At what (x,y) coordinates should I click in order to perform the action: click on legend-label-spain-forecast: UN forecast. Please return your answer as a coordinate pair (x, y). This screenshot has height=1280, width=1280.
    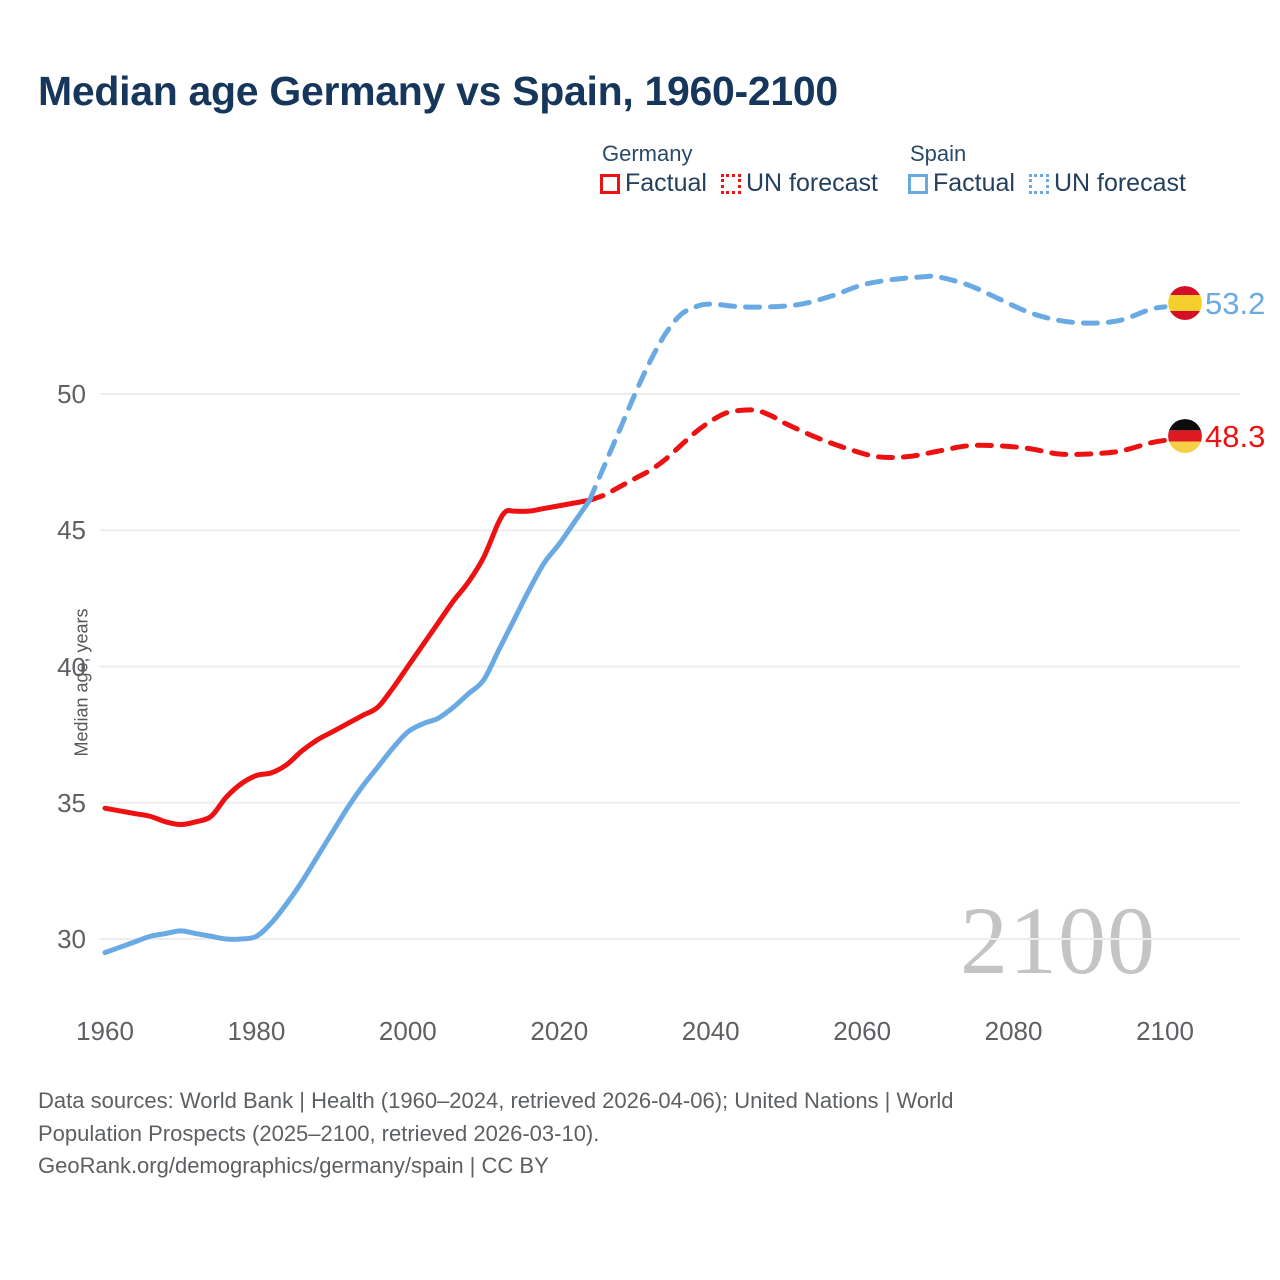
    Looking at the image, I should click on (1119, 183).